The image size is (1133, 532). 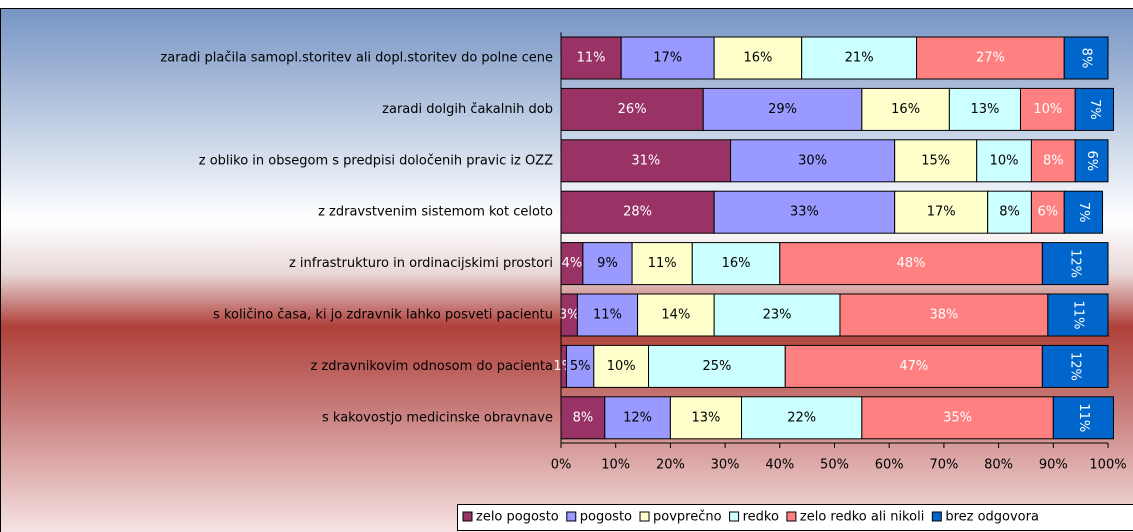 I want to click on category-label: zaradi dolgih čakalnih dob, so click(x=467, y=109).